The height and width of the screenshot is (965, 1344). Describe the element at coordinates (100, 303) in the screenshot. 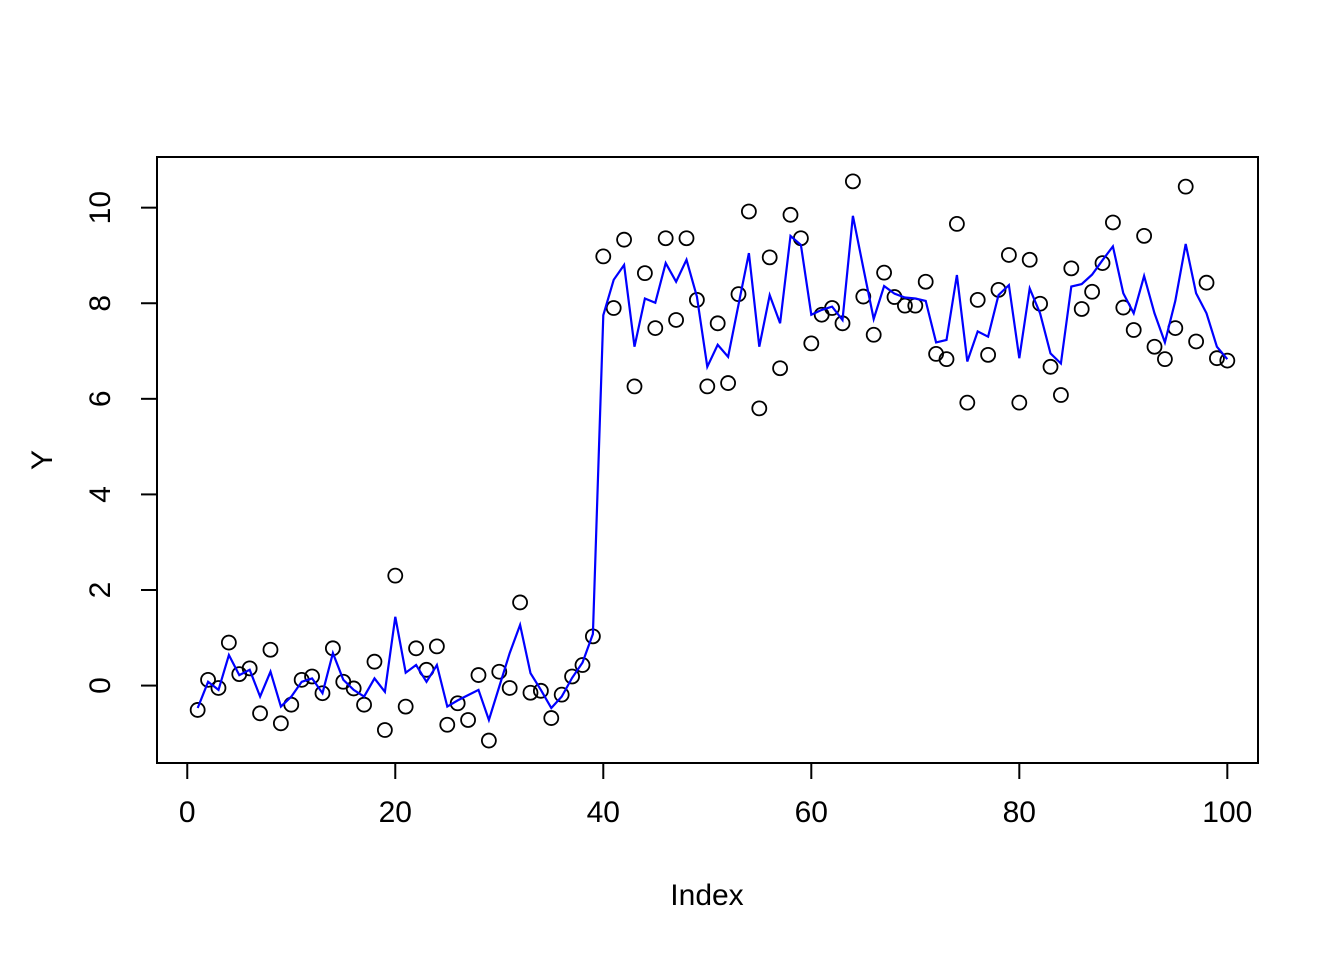

I see `y-tick-label: 8` at that location.